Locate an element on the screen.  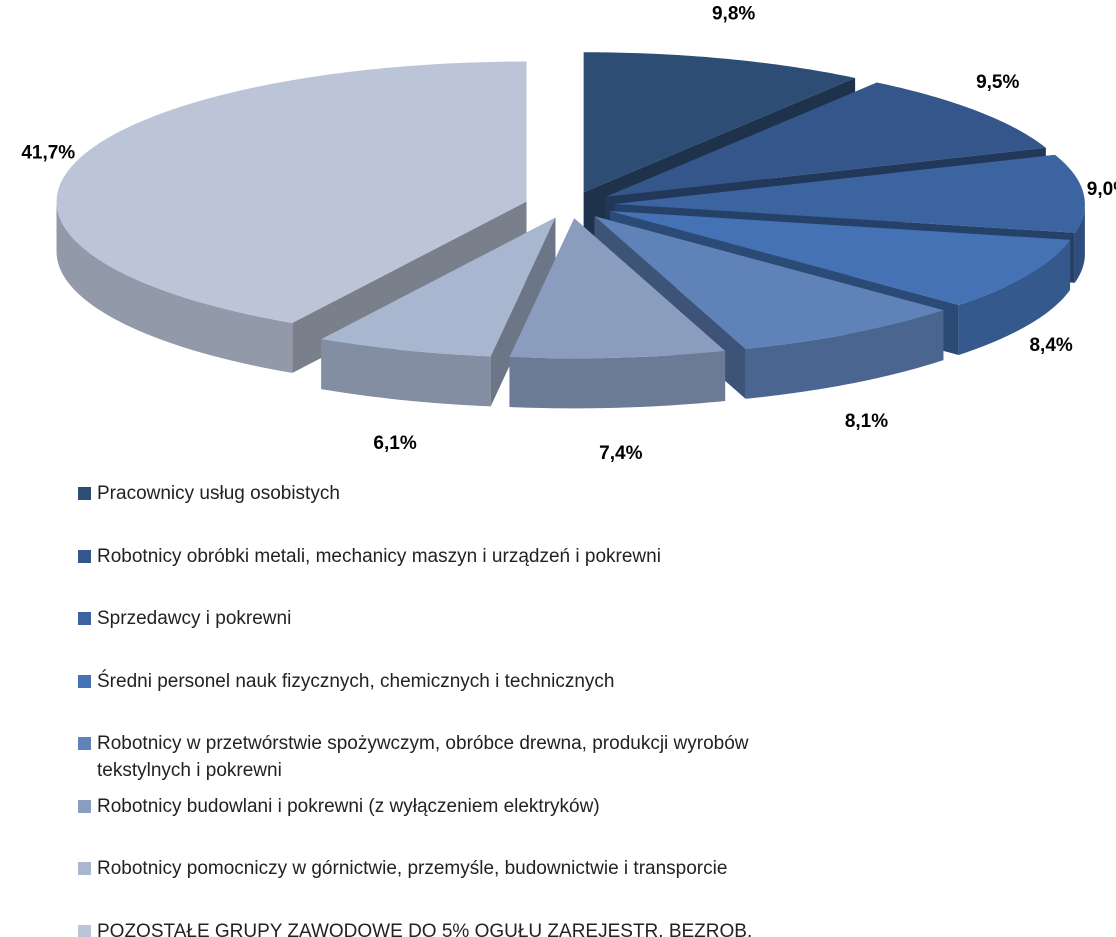
data-label: 7,4% is located at coordinates (620, 453).